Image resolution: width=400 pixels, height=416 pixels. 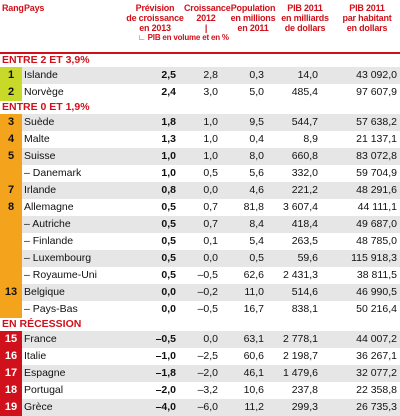 I want to click on table-row: – Pays-Bas 0,0 –0,5 16,7 838,1 50 216,4, so click(x=200, y=309).